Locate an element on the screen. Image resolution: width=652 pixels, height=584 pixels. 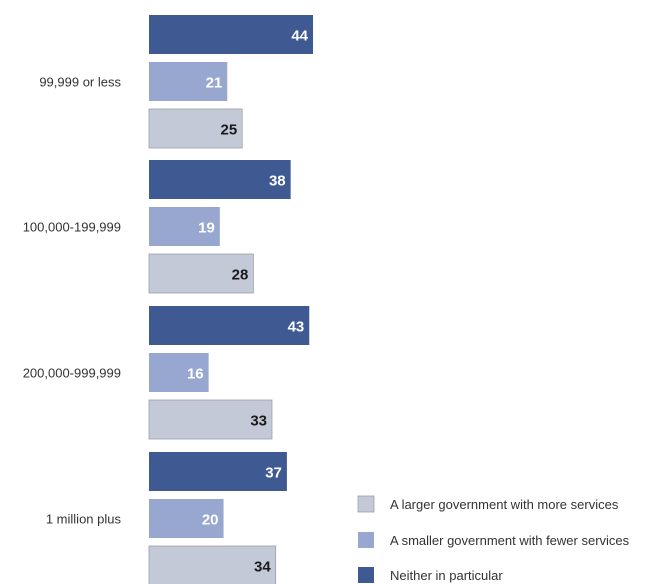
data-label: 16 is located at coordinates (195, 374).